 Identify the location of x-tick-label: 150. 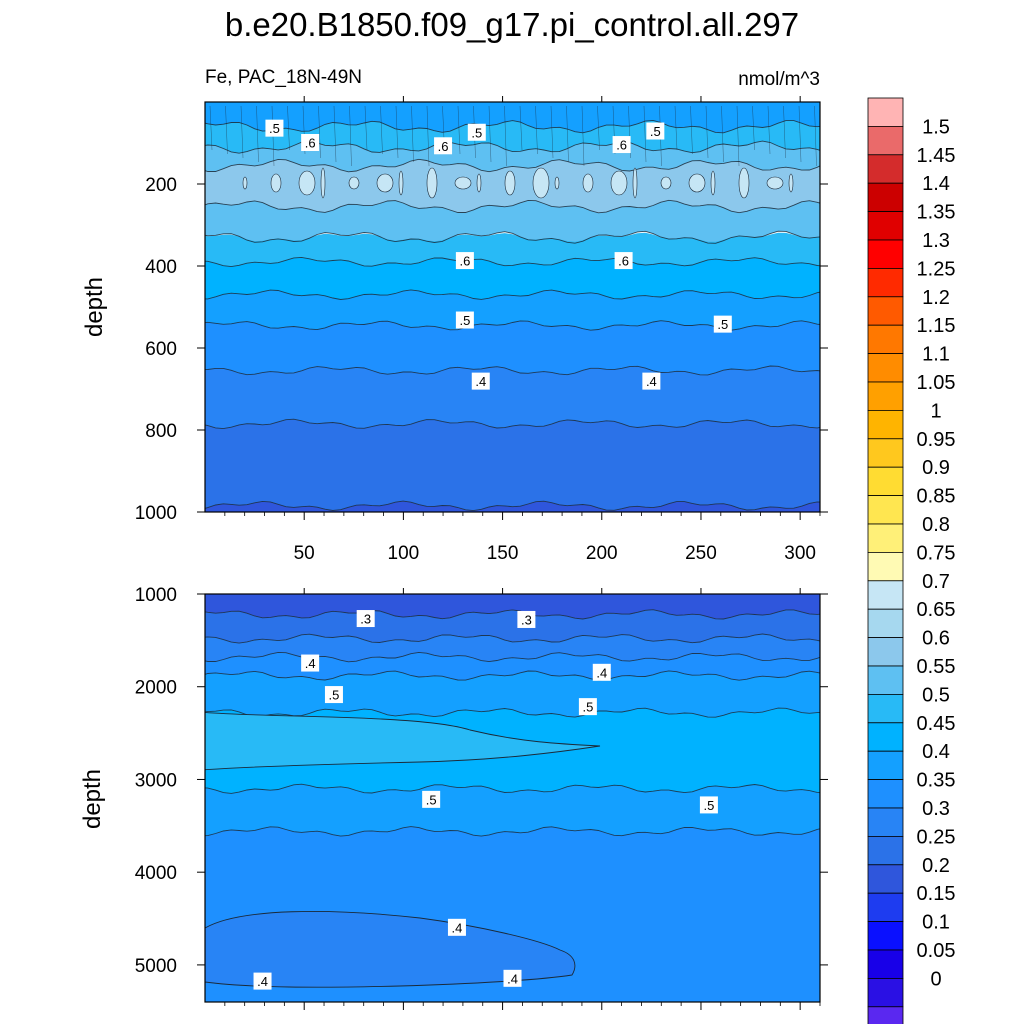
(503, 553).